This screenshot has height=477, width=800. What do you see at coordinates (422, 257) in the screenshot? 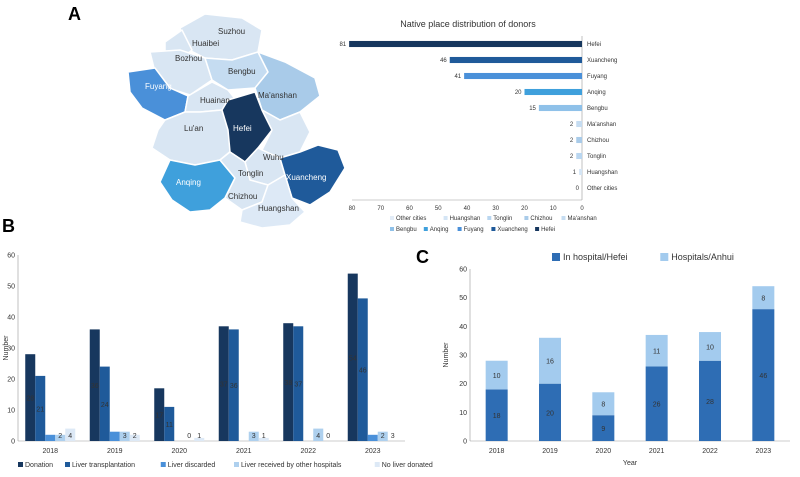
I see `panel-c-letter: C` at bounding box center [422, 257].